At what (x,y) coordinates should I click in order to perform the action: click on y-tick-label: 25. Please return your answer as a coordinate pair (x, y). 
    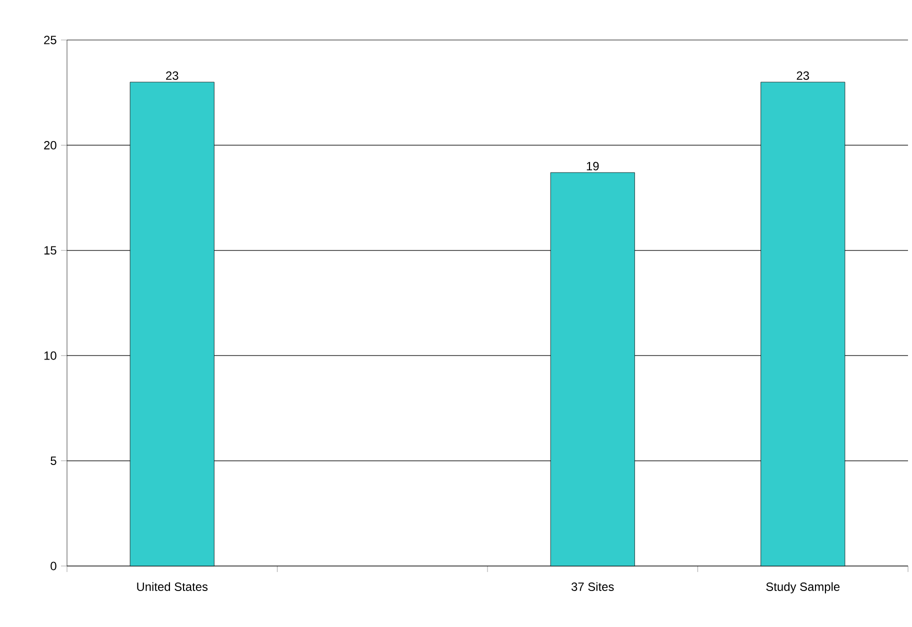
    Looking at the image, I should click on (50, 40).